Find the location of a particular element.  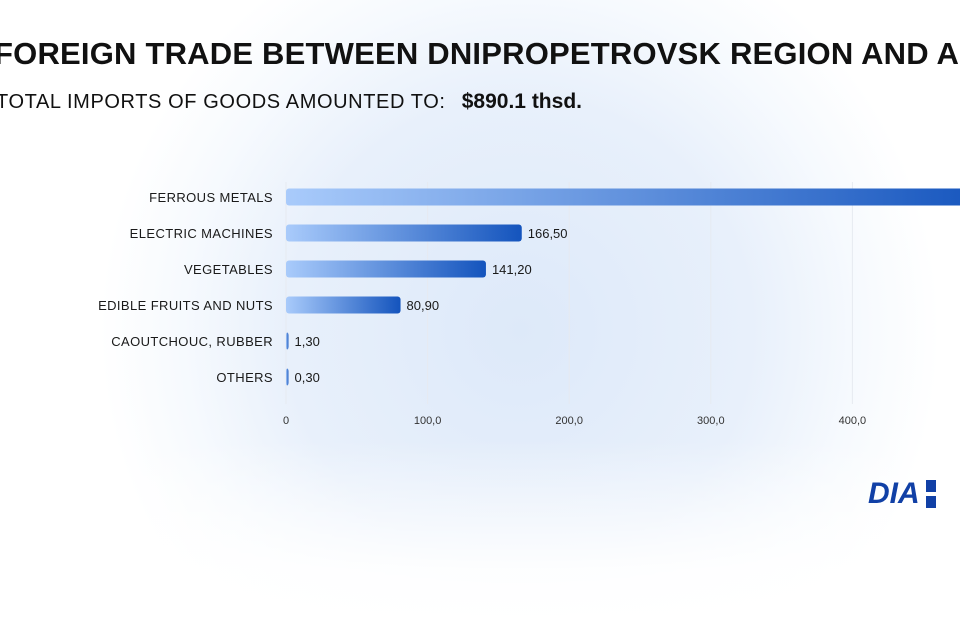

subtitle-amount: $890.1 thsd. is located at coordinates (521, 101).